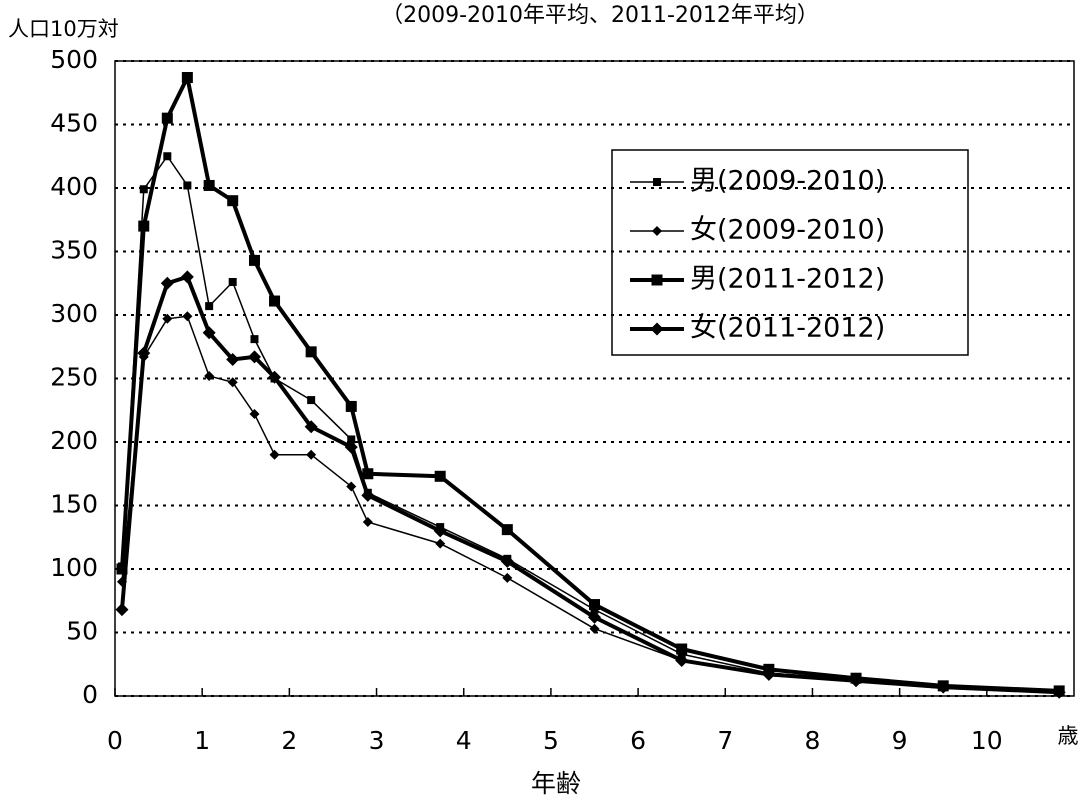 This screenshot has height=807, width=1091. Describe the element at coordinates (787, 230) in the screenshot. I see `legend-label: 女(2009-2010)` at that location.